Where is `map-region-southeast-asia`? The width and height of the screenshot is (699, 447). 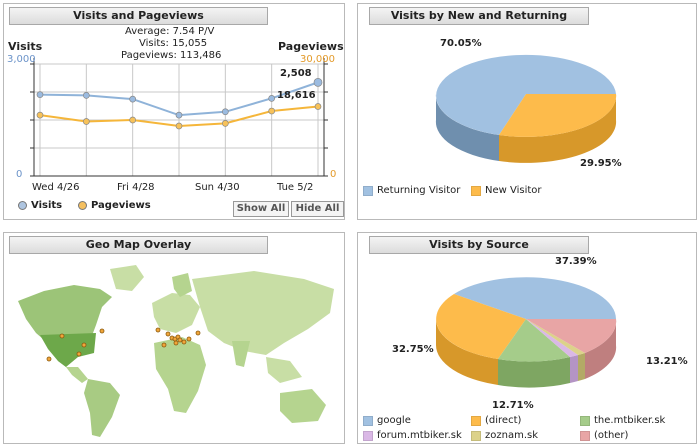
map-region-southeast-asia is located at coordinates (284, 370).